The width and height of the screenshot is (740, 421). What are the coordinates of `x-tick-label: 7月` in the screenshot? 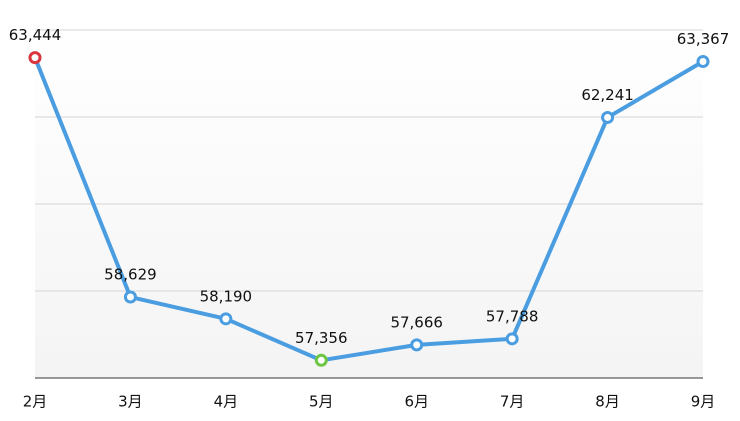 It's located at (512, 402).